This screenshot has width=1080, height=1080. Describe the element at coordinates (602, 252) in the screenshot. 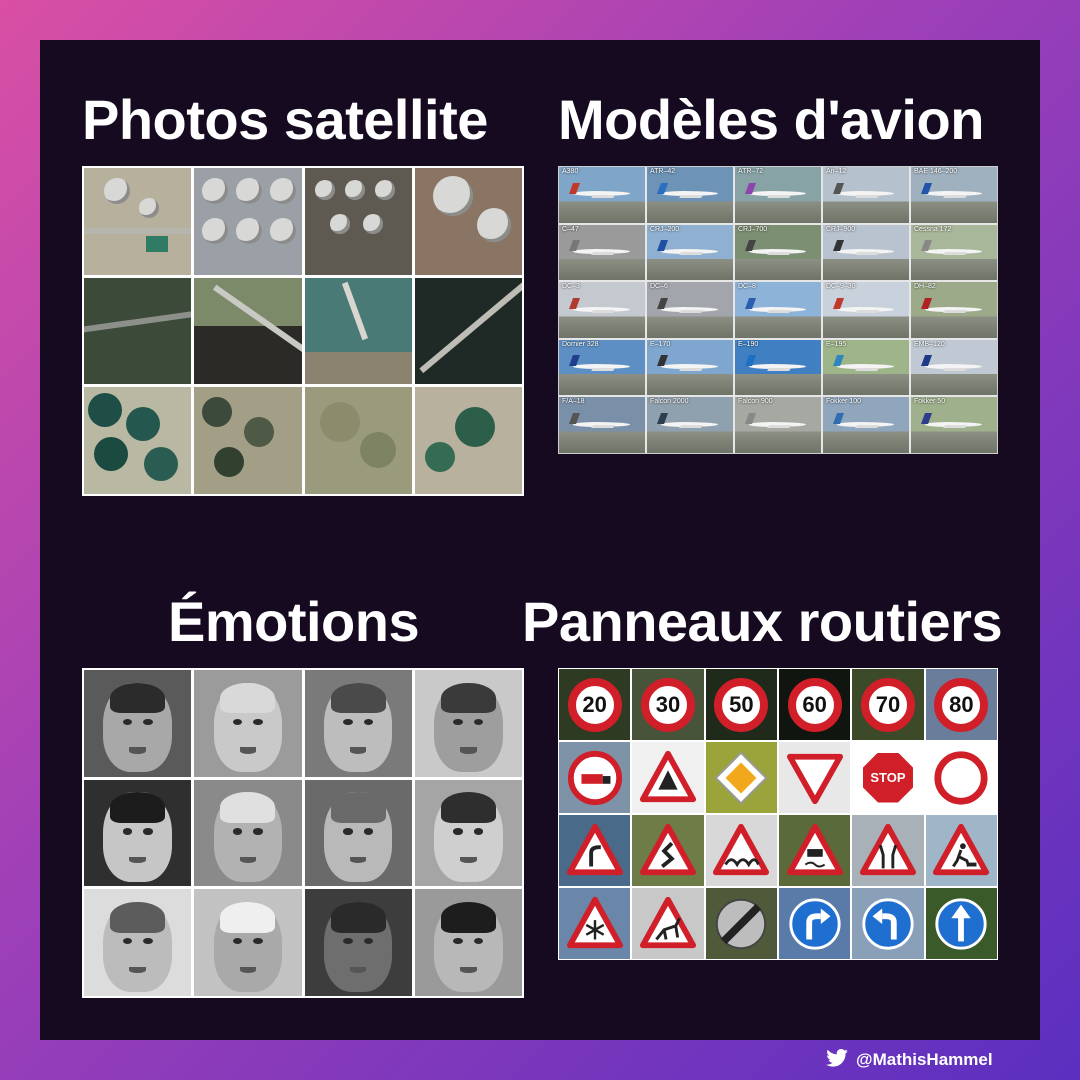

I see `airplane-tile: C–47` at that location.